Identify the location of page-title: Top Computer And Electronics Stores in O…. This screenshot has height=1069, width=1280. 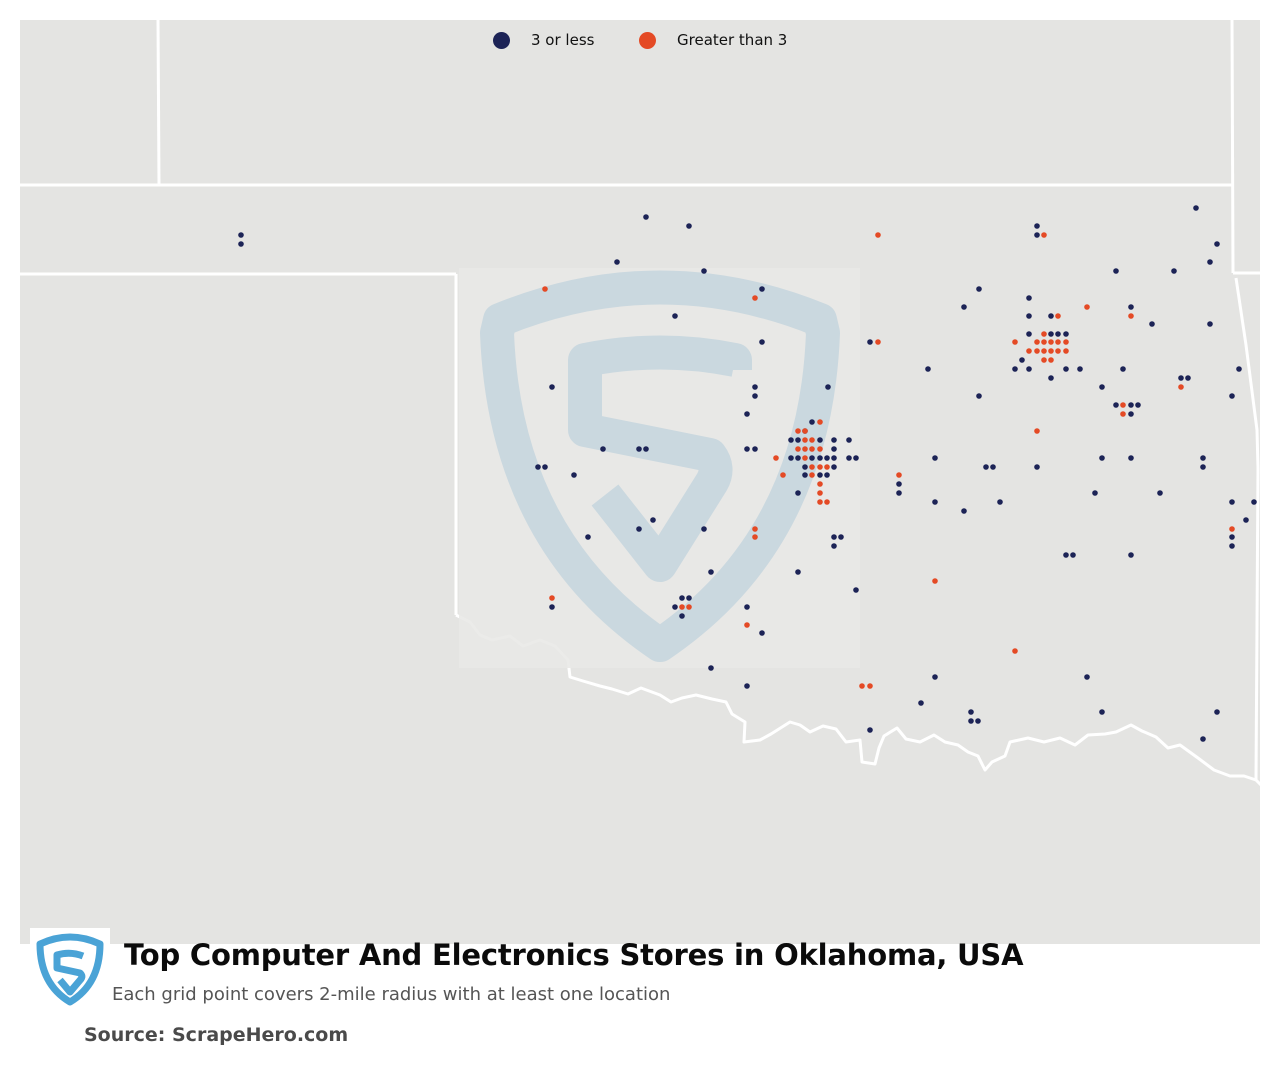
(574, 955).